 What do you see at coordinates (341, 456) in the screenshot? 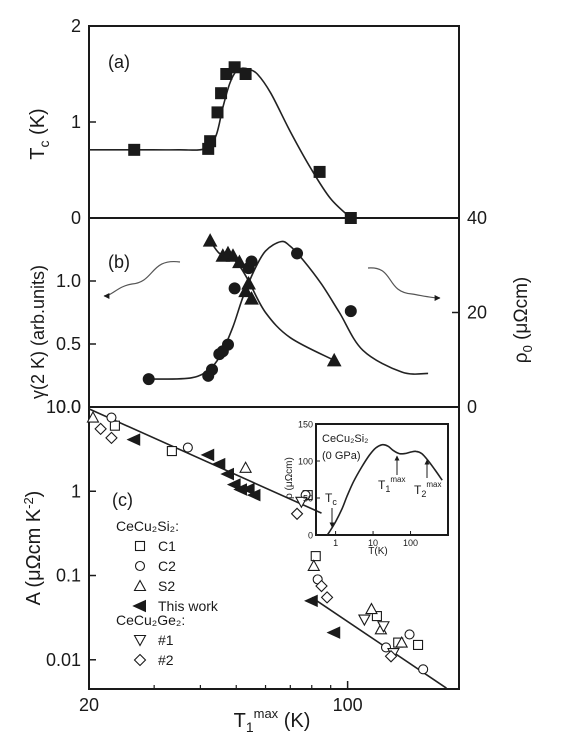
I see `inset-subtitle: (0 GPa)` at bounding box center [341, 456].